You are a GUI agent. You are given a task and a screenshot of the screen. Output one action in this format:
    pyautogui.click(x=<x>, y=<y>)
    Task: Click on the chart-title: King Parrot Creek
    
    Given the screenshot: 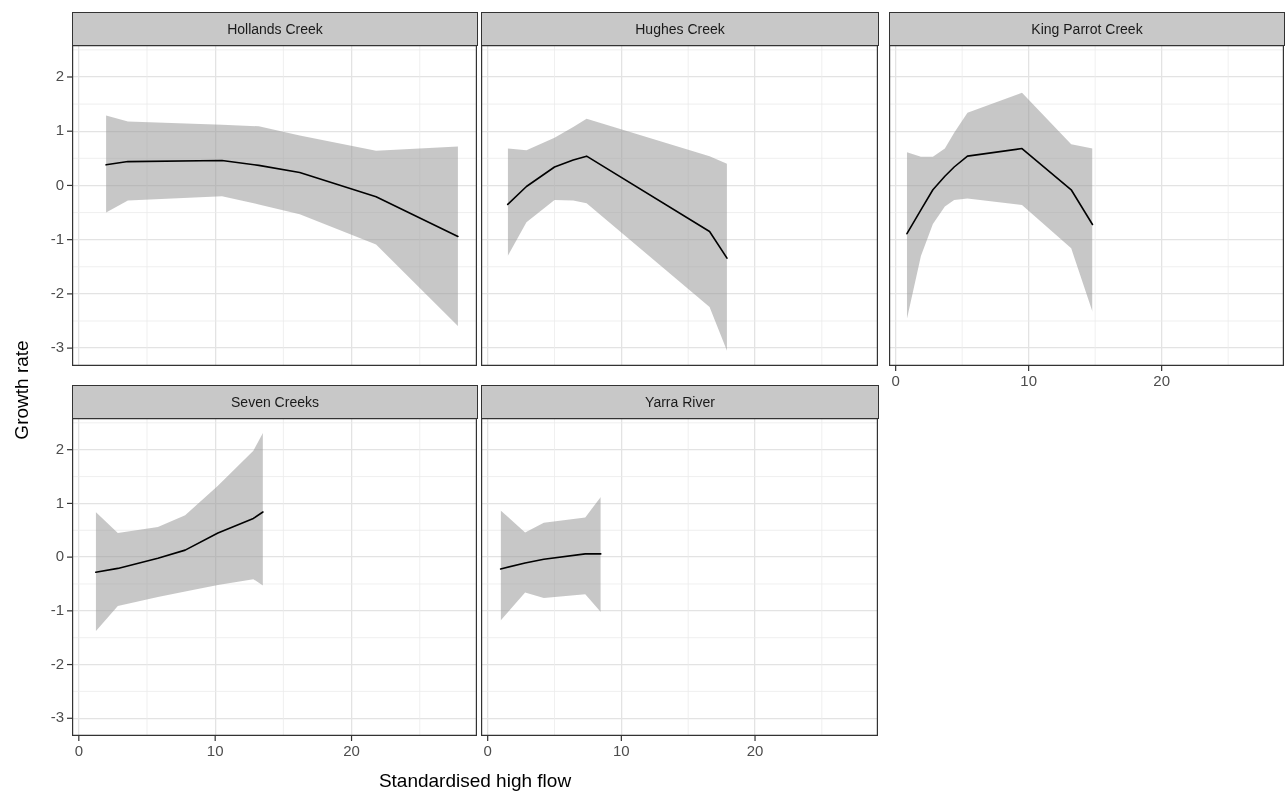 What is the action you would take?
    pyautogui.click(x=1087, y=29)
    